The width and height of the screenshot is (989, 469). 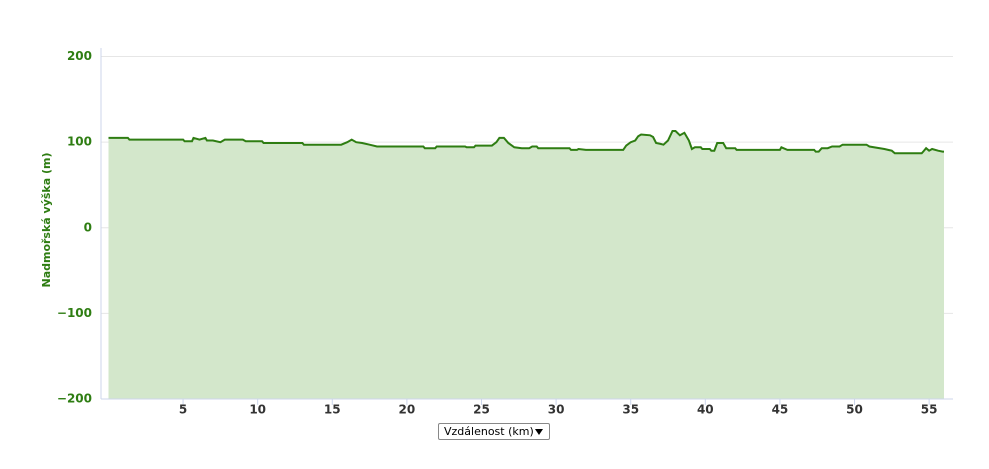 What do you see at coordinates (257, 410) in the screenshot?
I see `x-tick-label: 10` at bounding box center [257, 410].